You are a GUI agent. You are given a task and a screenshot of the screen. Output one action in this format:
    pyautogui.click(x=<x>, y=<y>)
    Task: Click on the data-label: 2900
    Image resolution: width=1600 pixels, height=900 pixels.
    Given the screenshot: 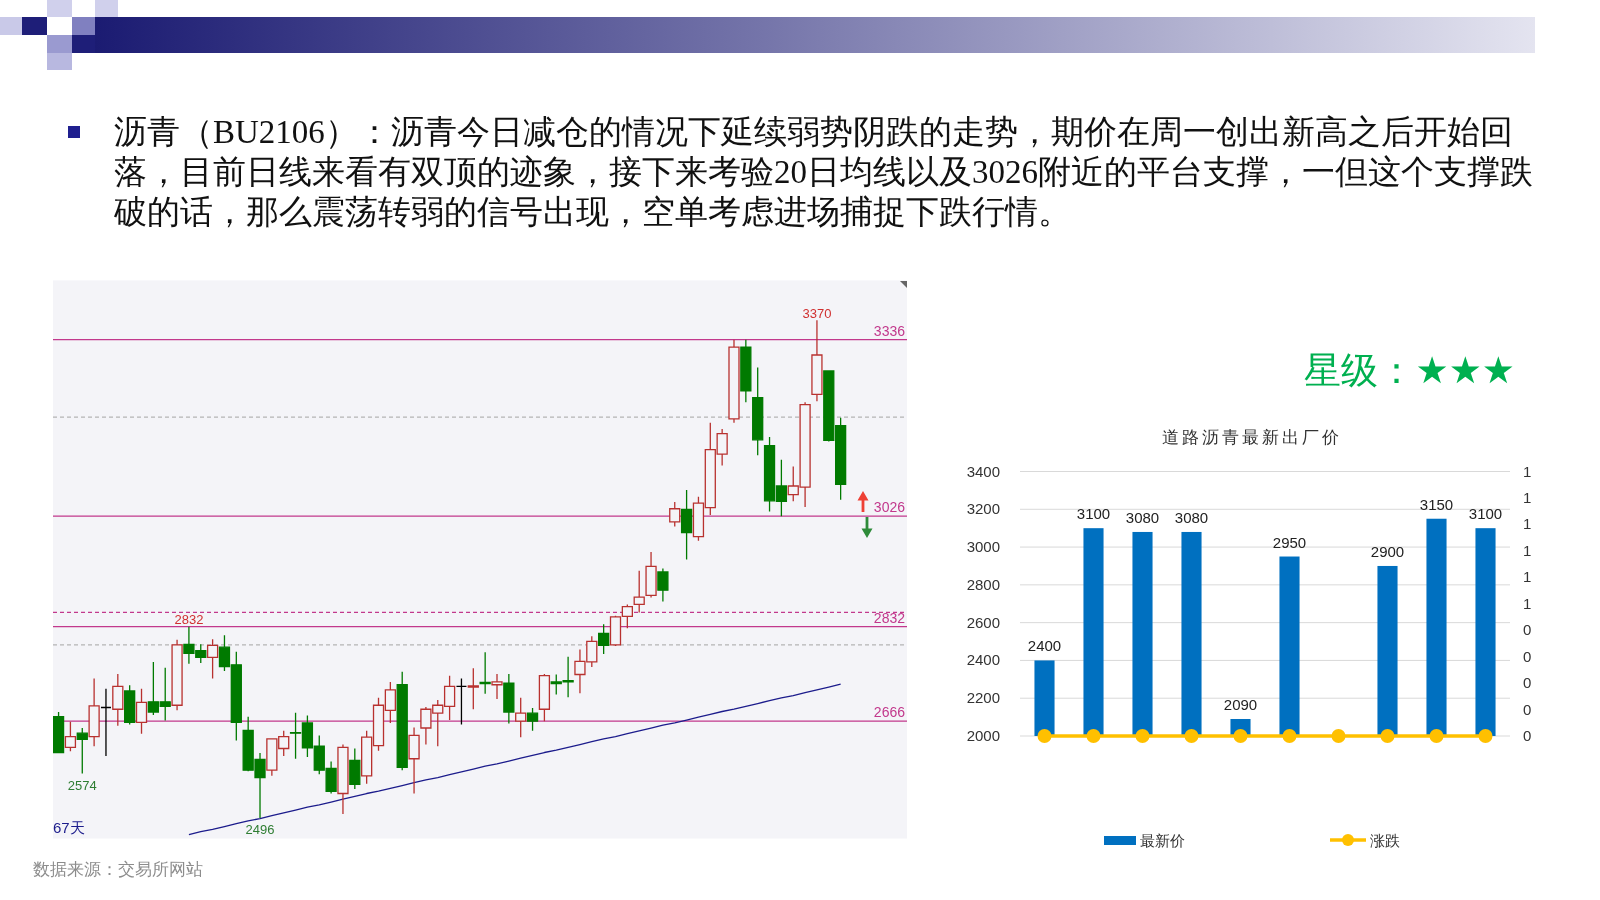 What is the action you would take?
    pyautogui.click(x=1387, y=551)
    